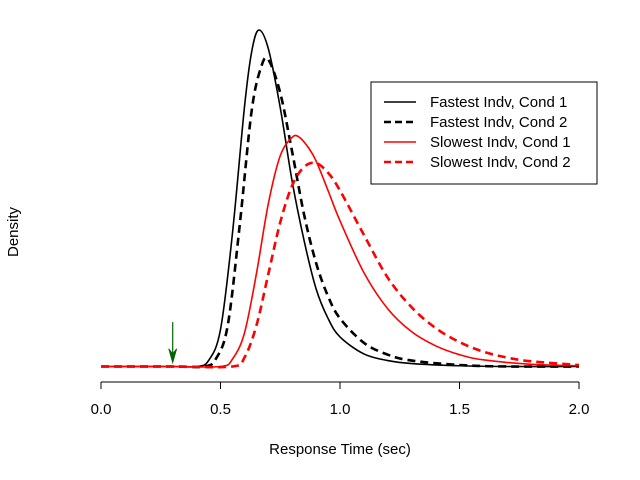  What do you see at coordinates (459, 409) in the screenshot?
I see `x-tick-label: 1.5` at bounding box center [459, 409].